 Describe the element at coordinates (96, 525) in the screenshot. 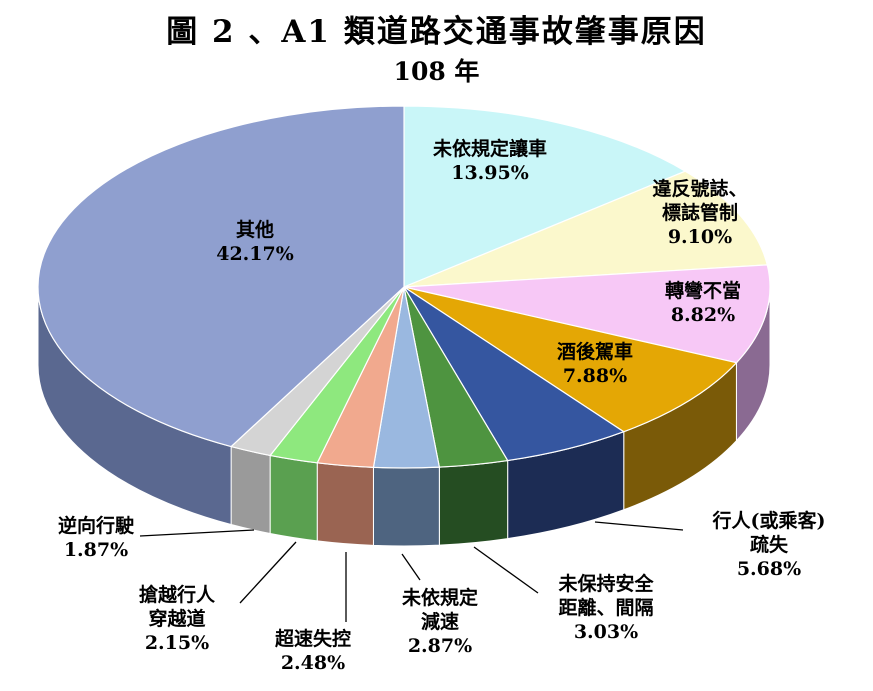

I see `slice-category-label: 逆向行駛` at that location.